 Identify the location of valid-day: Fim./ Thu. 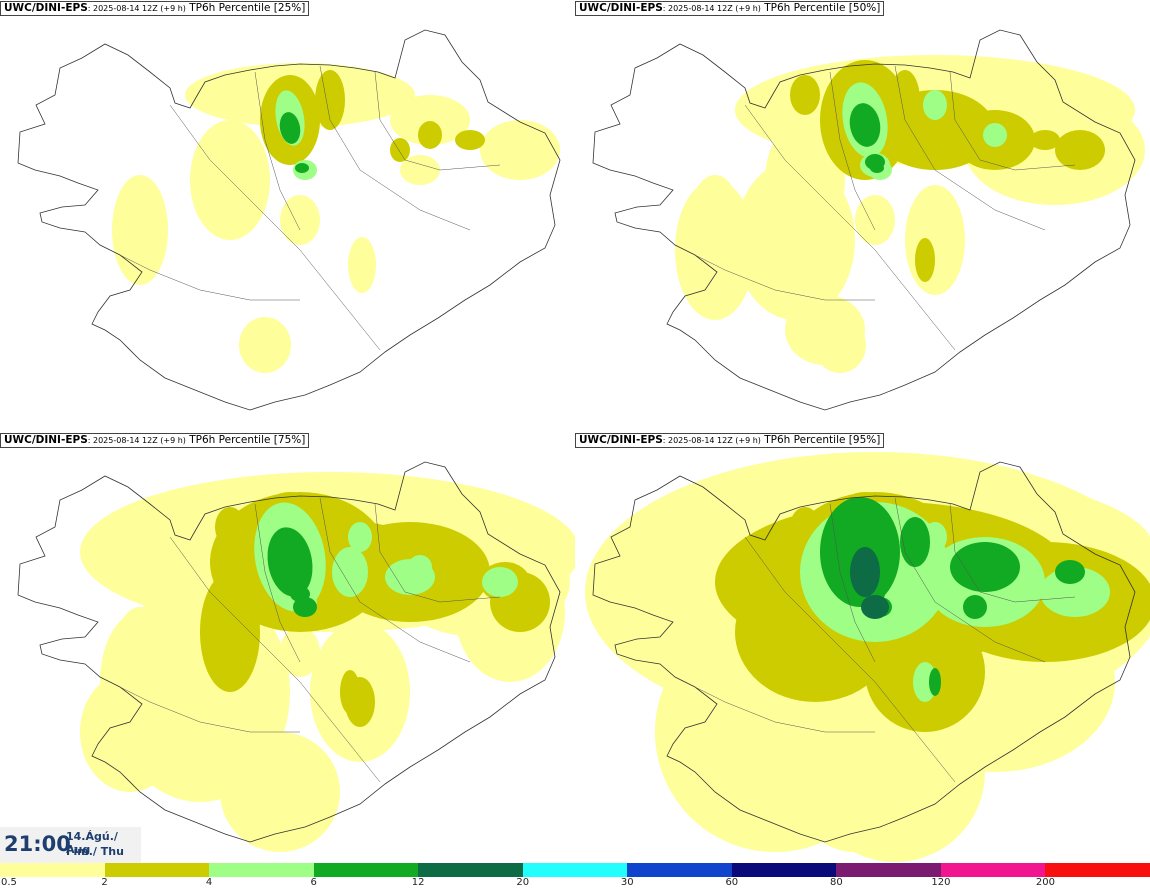
(95, 851).